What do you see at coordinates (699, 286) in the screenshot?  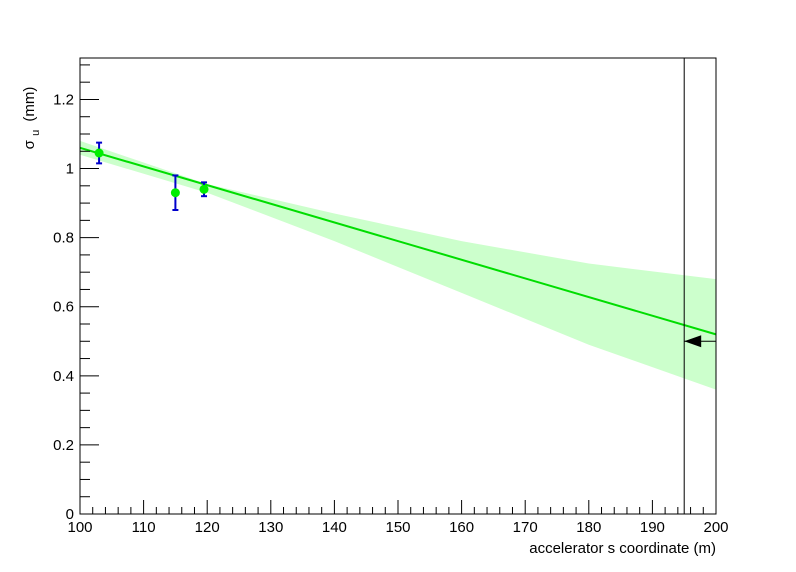 I see `marker-layer` at bounding box center [699, 286].